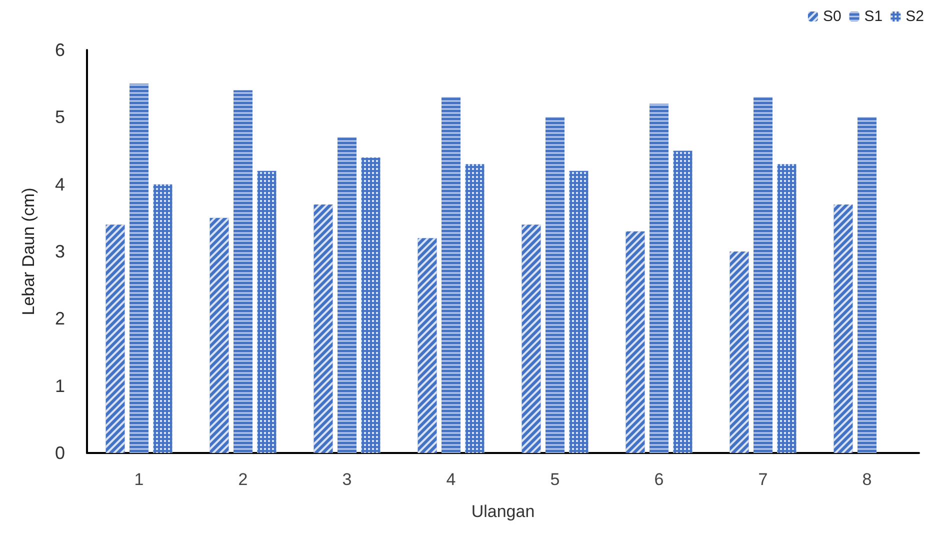  Describe the element at coordinates (867, 479) in the screenshot. I see `x-tick-label: 8` at that location.